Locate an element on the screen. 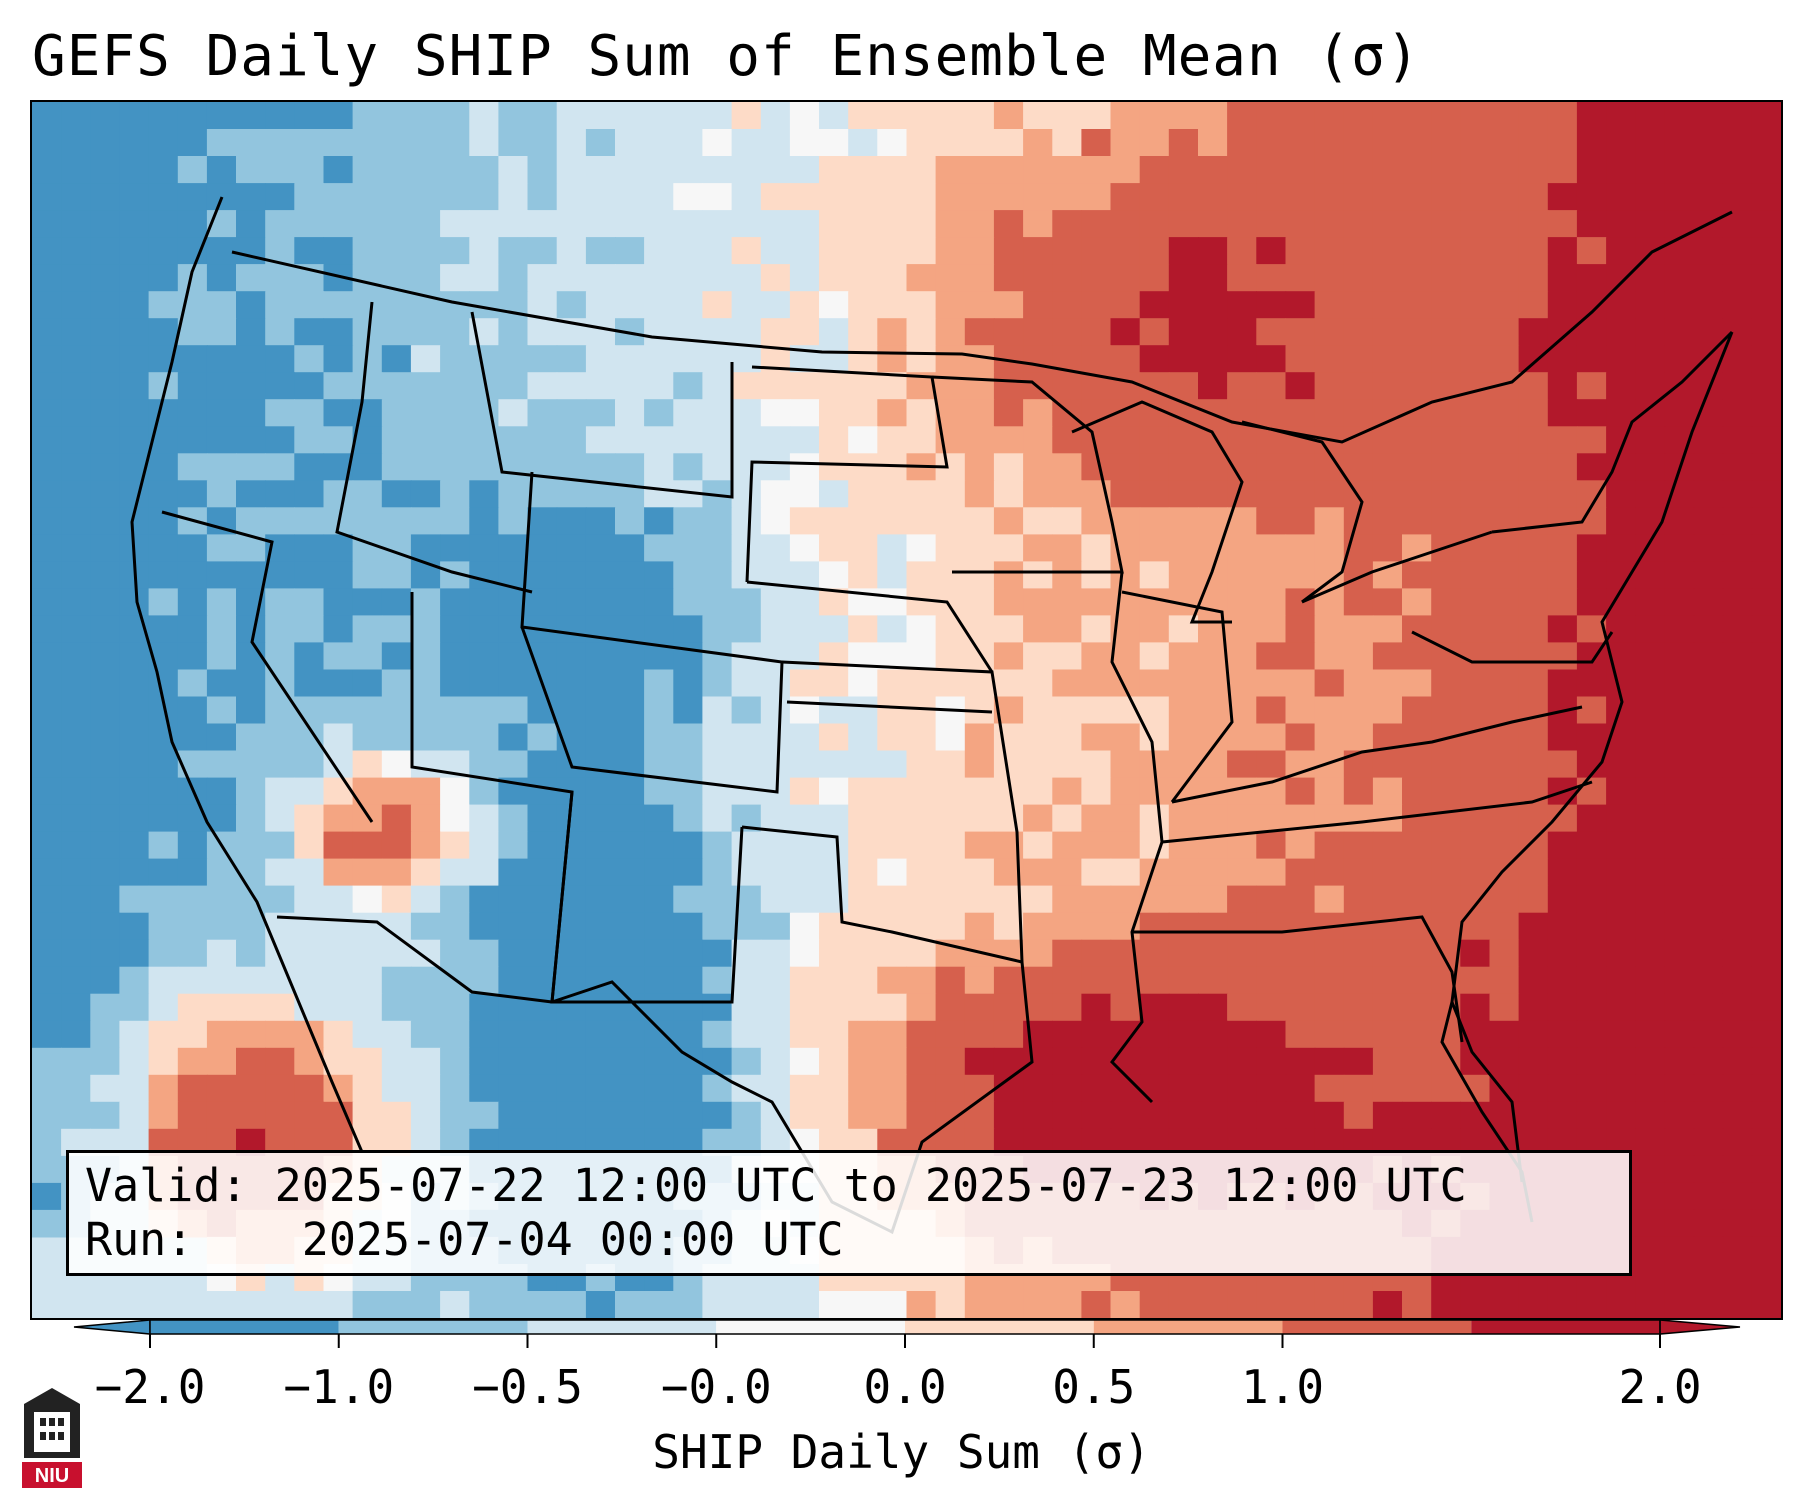  colorbar-segment is located at coordinates (810, 1327).